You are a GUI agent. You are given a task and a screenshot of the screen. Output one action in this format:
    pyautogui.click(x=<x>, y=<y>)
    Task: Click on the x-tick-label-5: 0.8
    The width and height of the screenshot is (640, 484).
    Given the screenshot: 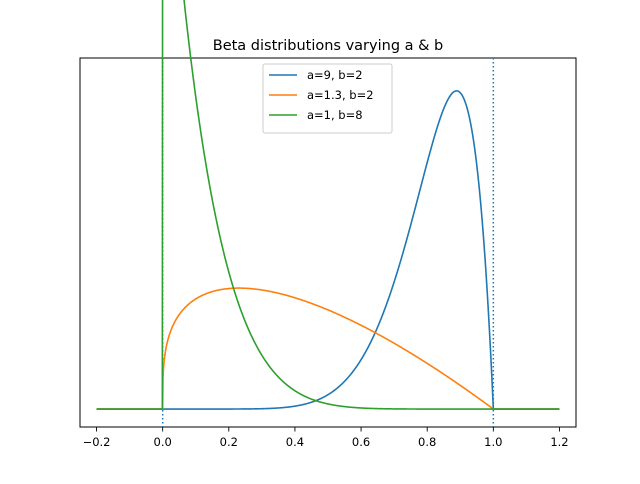 What is the action you would take?
    pyautogui.click(x=427, y=442)
    